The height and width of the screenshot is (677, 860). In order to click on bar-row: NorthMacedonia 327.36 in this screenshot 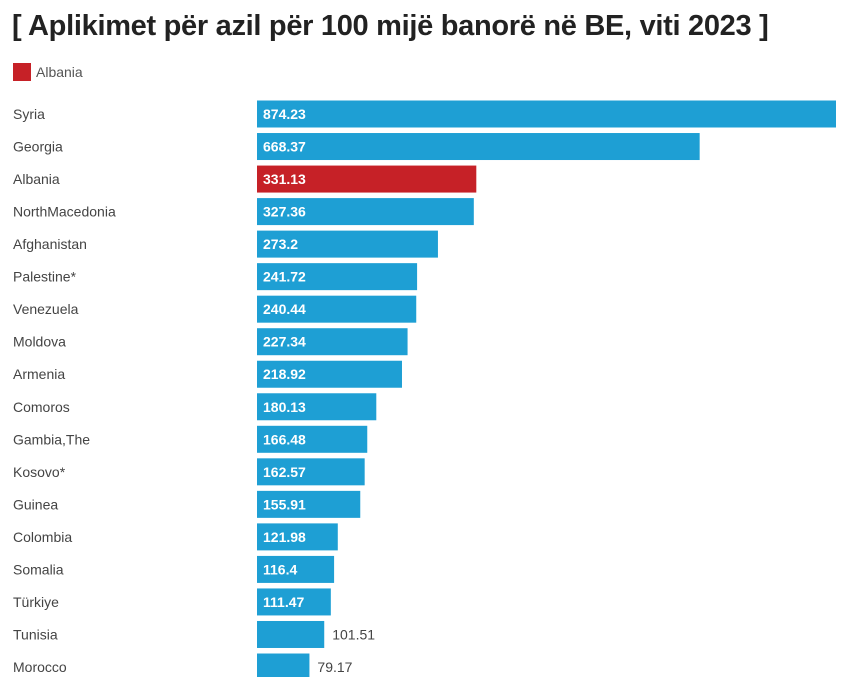, I will do `click(243, 212)`.